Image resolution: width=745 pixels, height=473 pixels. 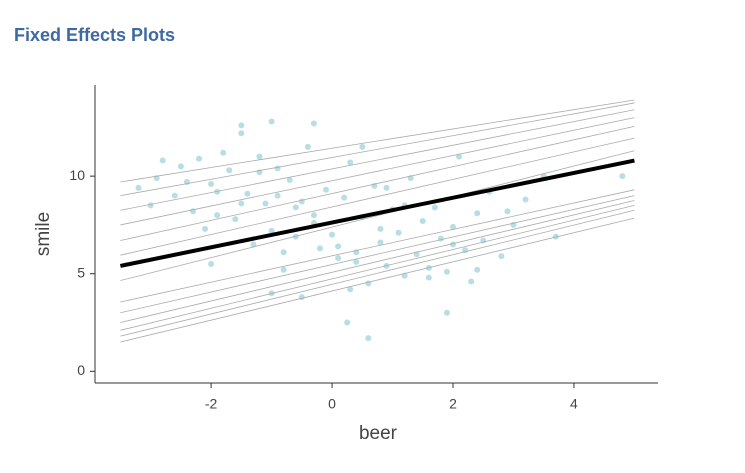 What do you see at coordinates (332, 404) in the screenshot?
I see `x-tick-label: 0` at bounding box center [332, 404].